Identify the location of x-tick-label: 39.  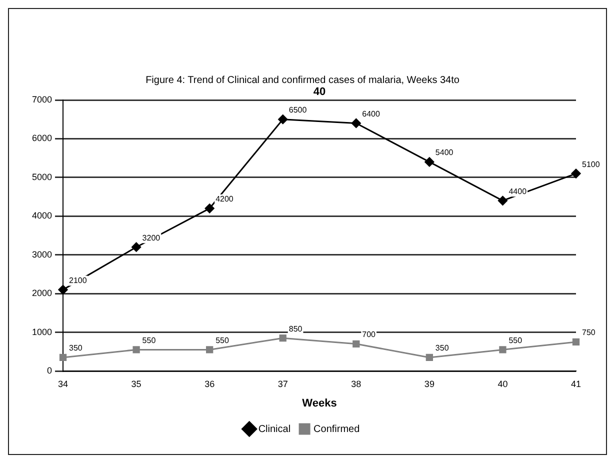
(429, 383).